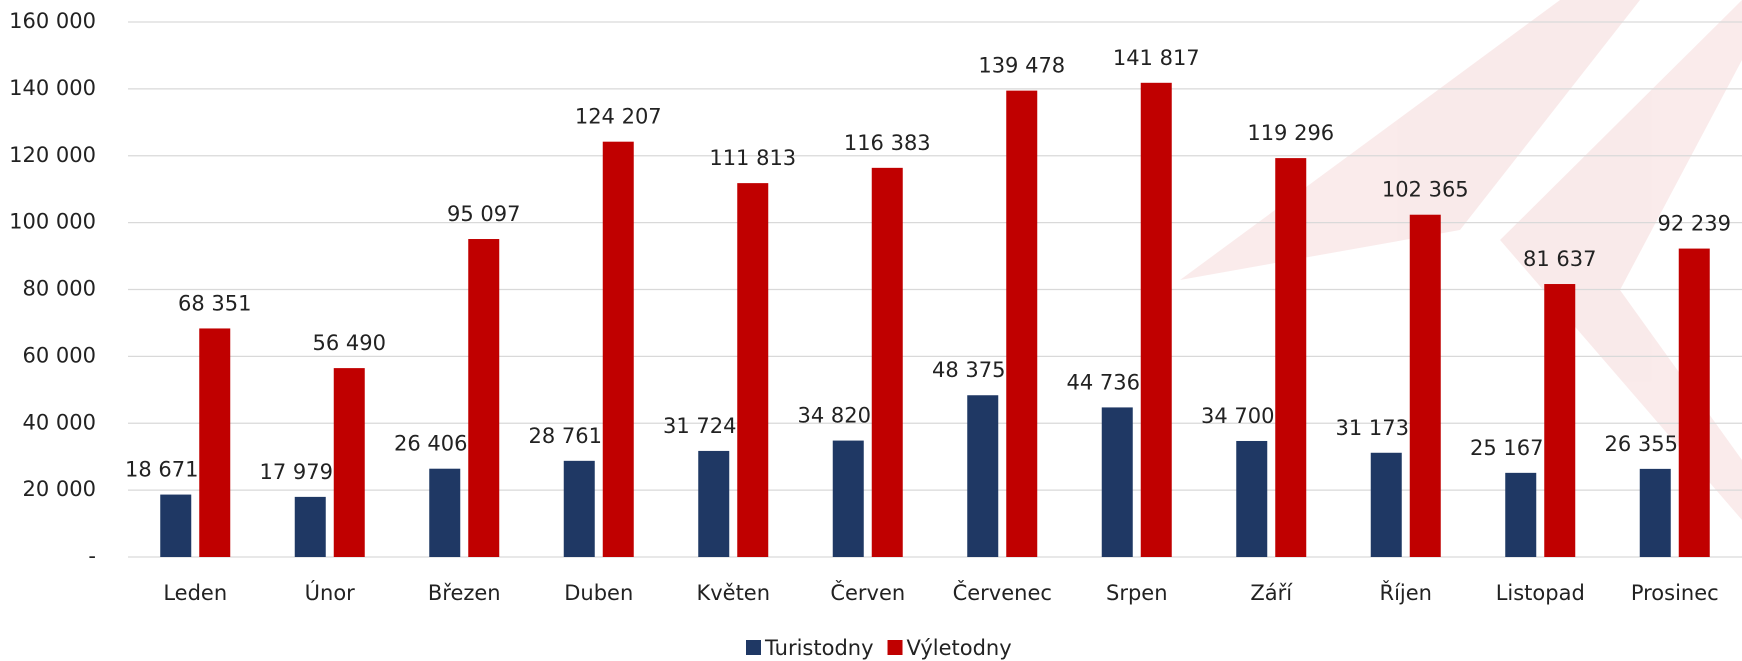 The image size is (1742, 661). I want to click on data-label: 25 167, so click(1506, 448).